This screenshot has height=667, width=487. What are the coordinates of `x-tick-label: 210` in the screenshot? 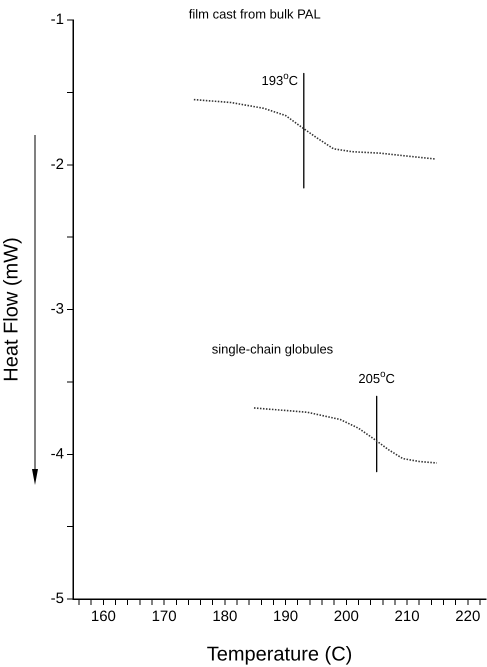 It's located at (407, 617).